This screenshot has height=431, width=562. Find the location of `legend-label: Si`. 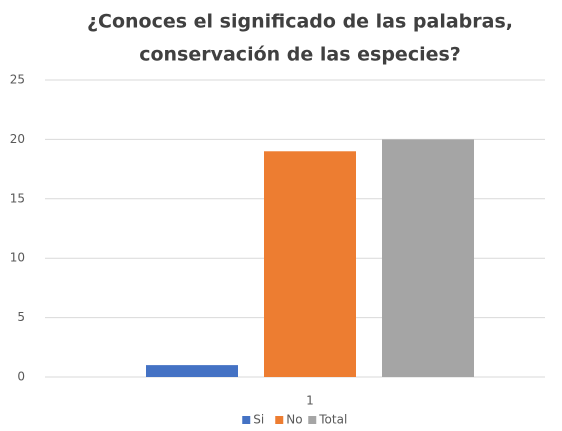

legend-label: Si is located at coordinates (258, 420).